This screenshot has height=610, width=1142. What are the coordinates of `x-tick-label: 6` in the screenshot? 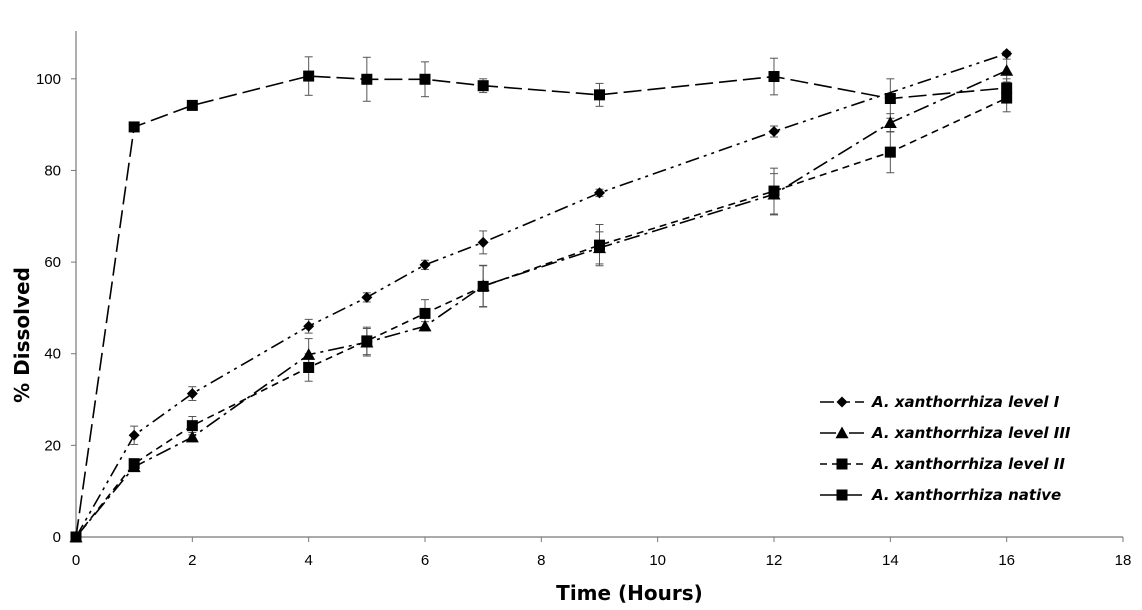 It's located at (425, 560).